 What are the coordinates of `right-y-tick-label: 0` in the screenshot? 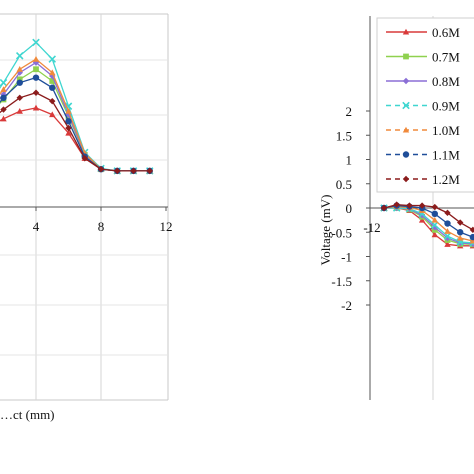 It's located at (349, 208).